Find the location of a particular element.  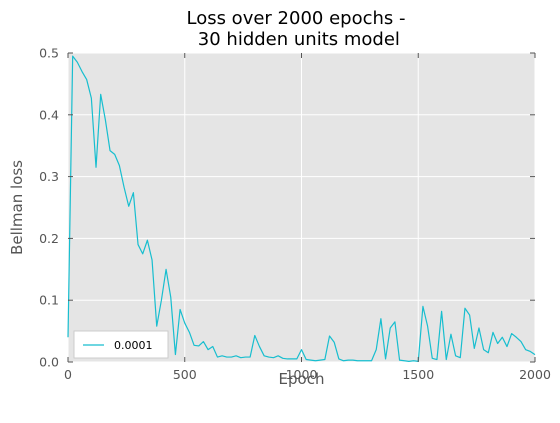

chart-title-line: 30 hidden units model is located at coordinates (296, 39).